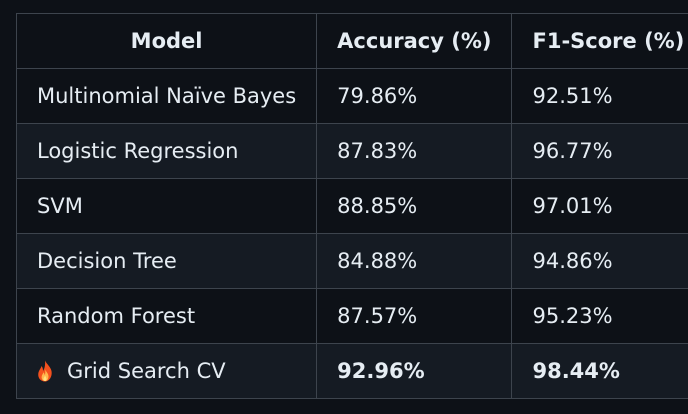 The image size is (688, 414). I want to click on fire-icon, so click(45, 371).